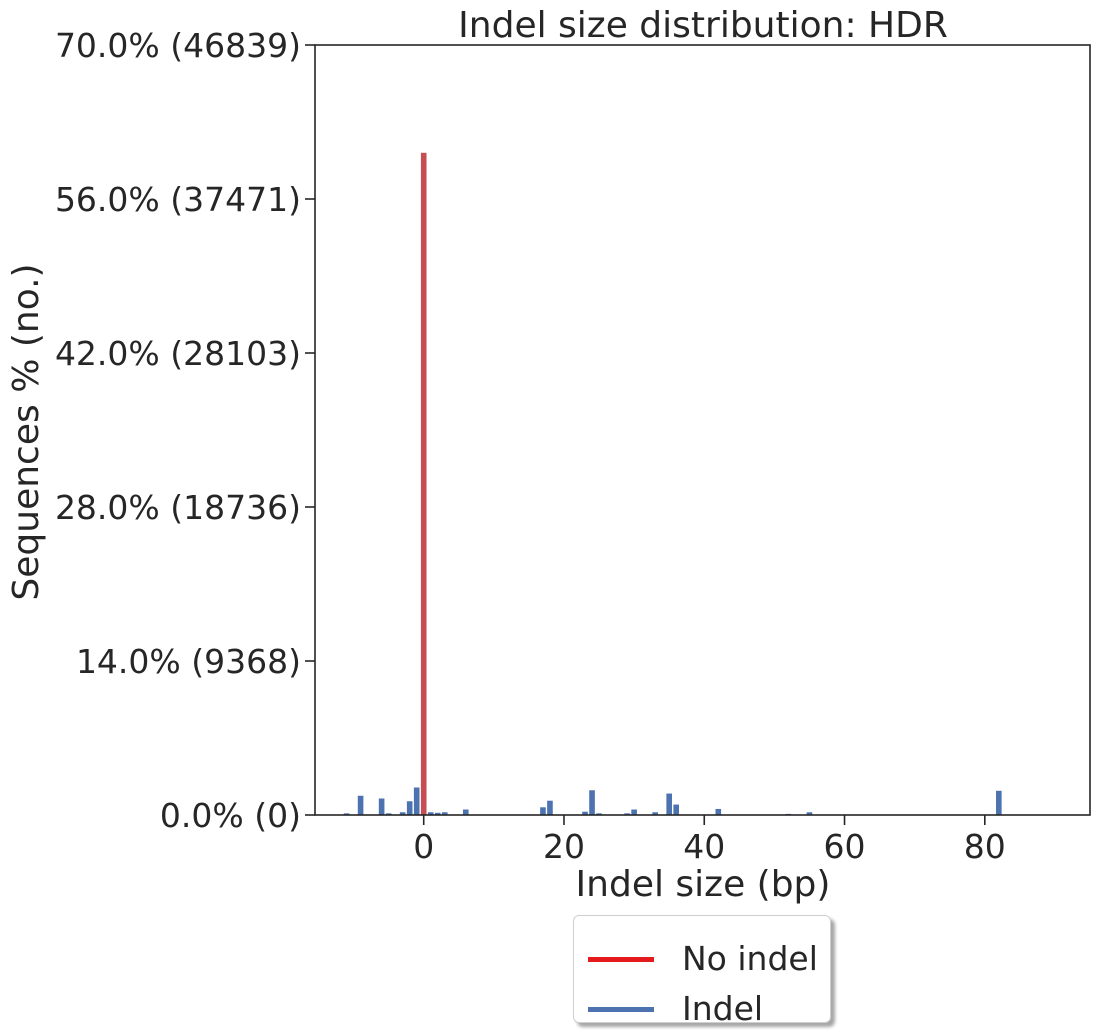  Describe the element at coordinates (723, 1008) in the screenshot. I see `legend-label-indel: Indel` at that location.